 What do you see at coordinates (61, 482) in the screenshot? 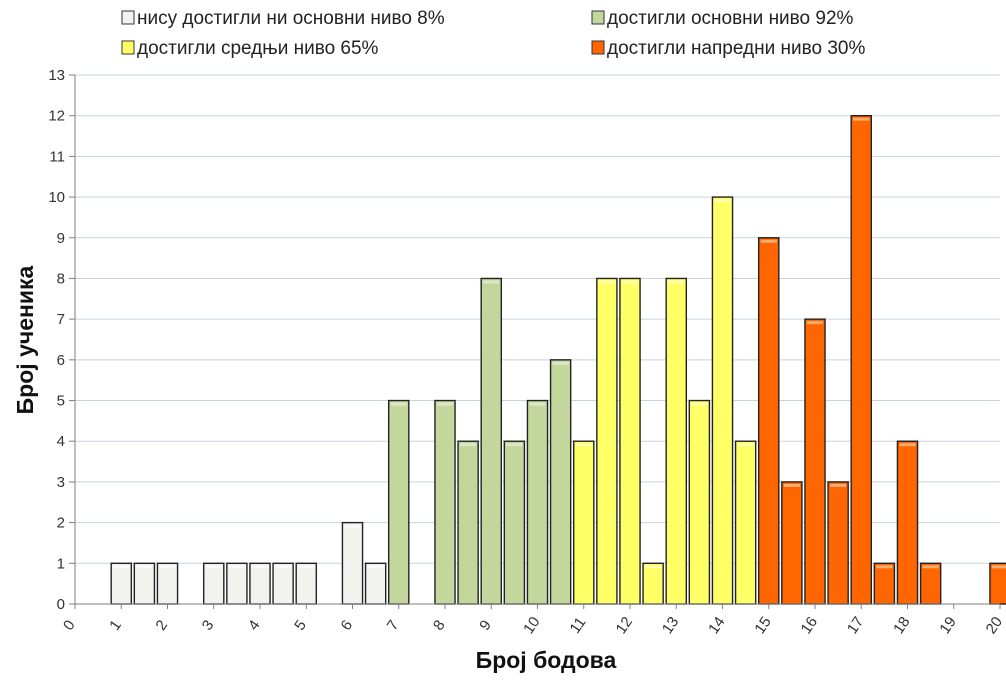
I see `y-tick-label: 3` at bounding box center [61, 482].